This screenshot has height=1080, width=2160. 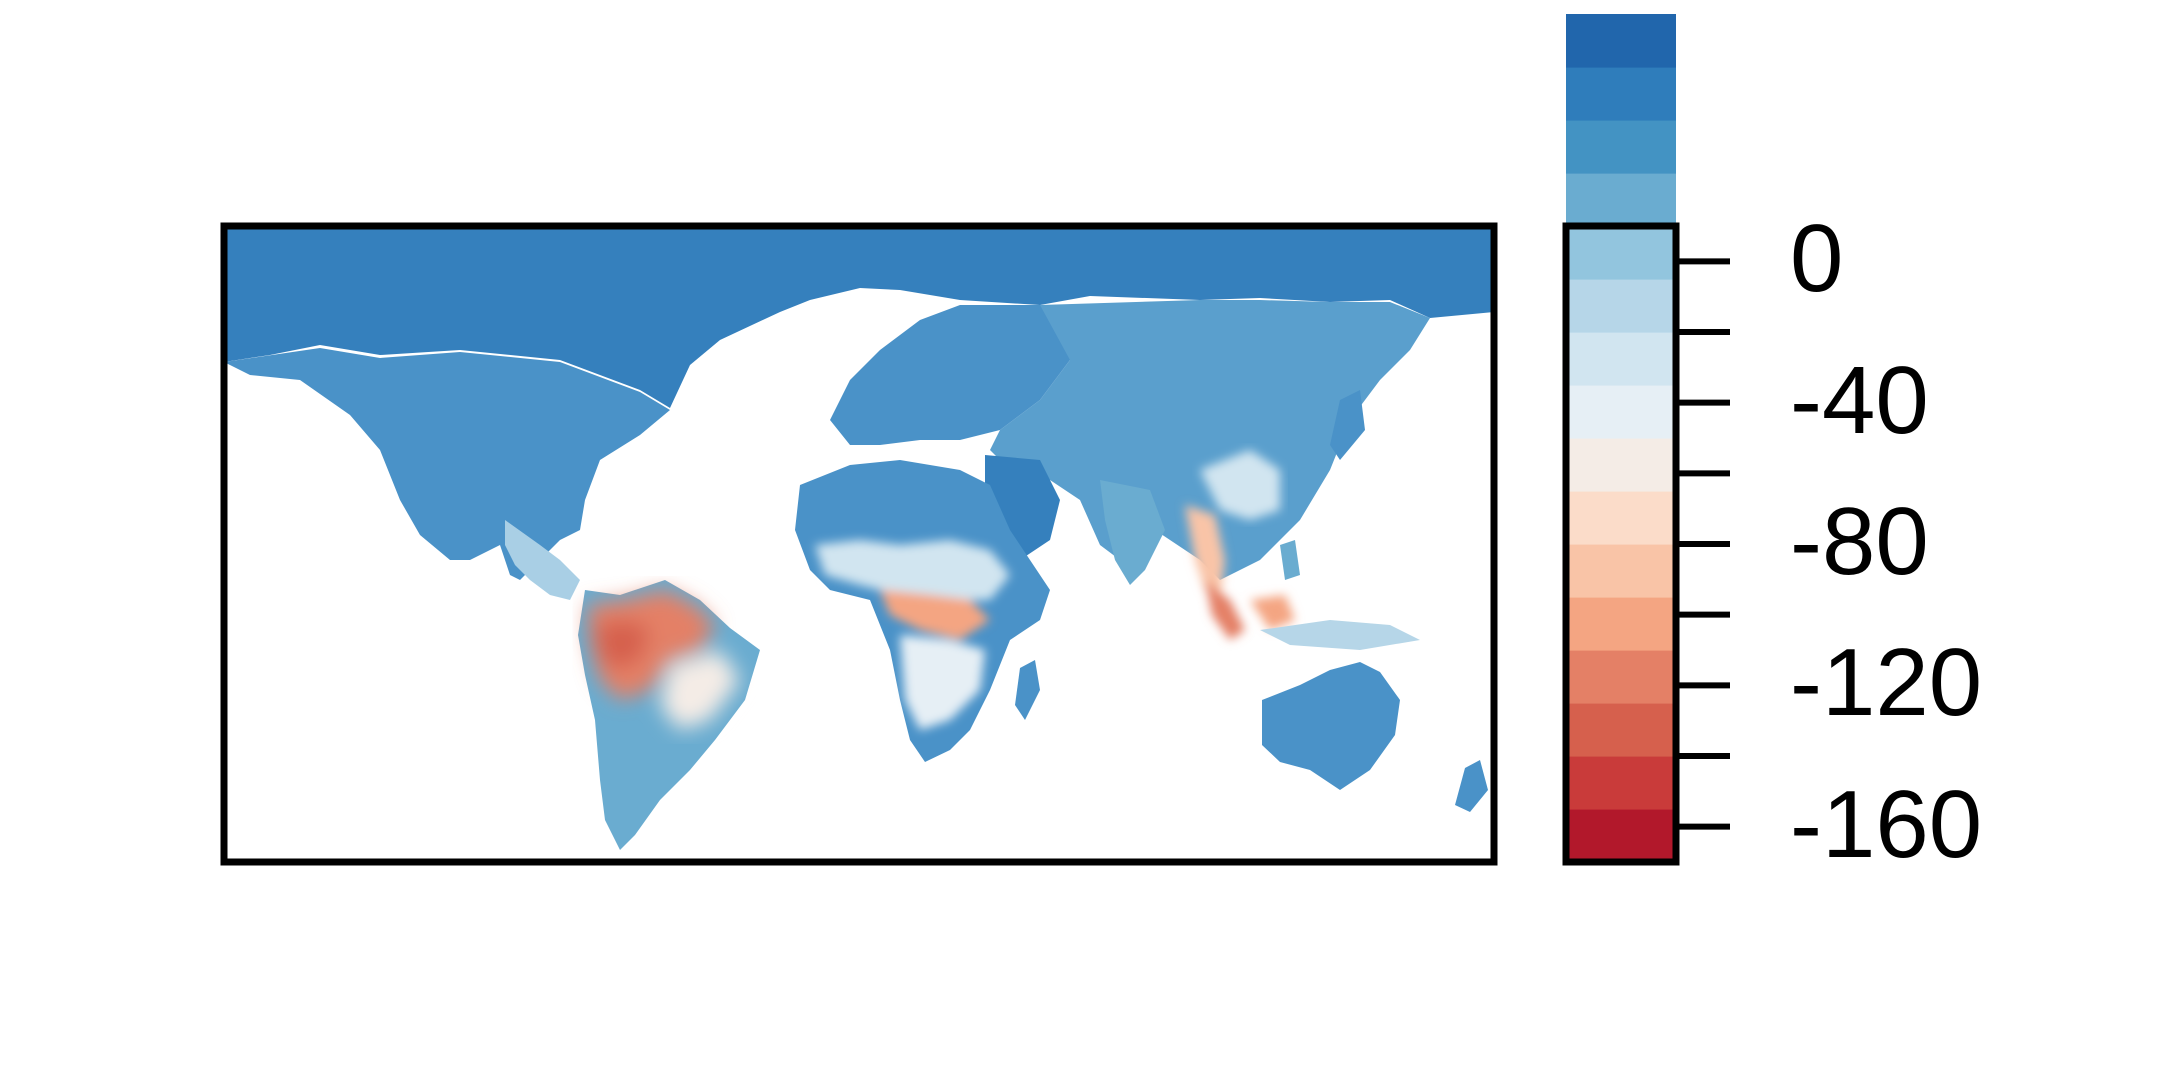 I want to click on colorbar-frame, so click(x=1621, y=544).